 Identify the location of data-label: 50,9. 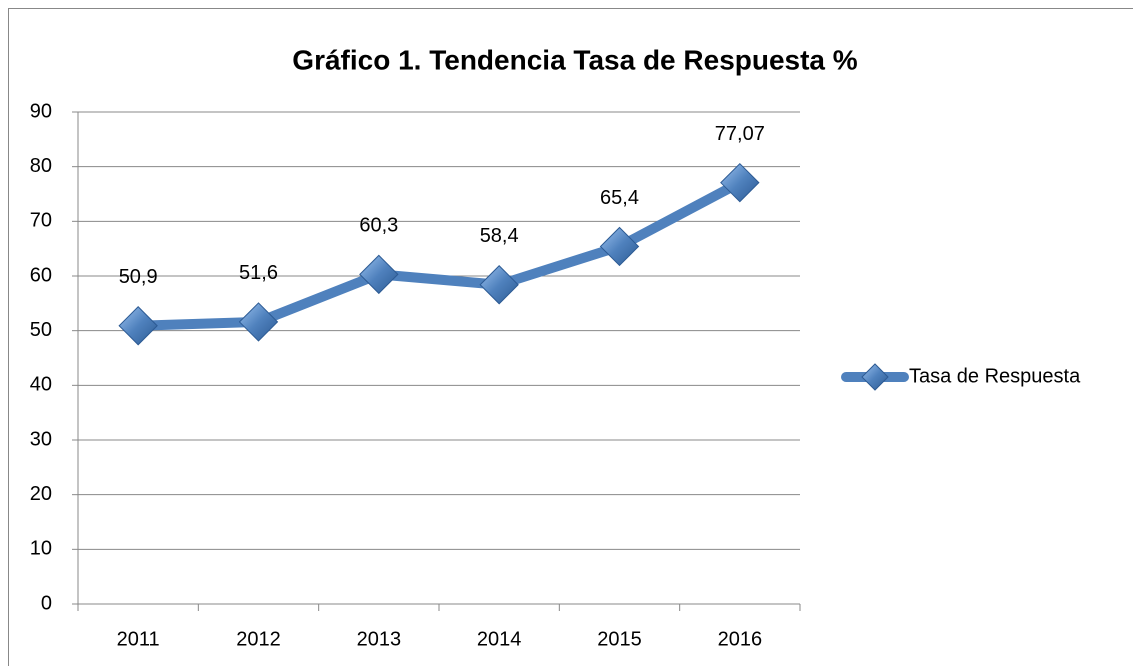
(138, 277).